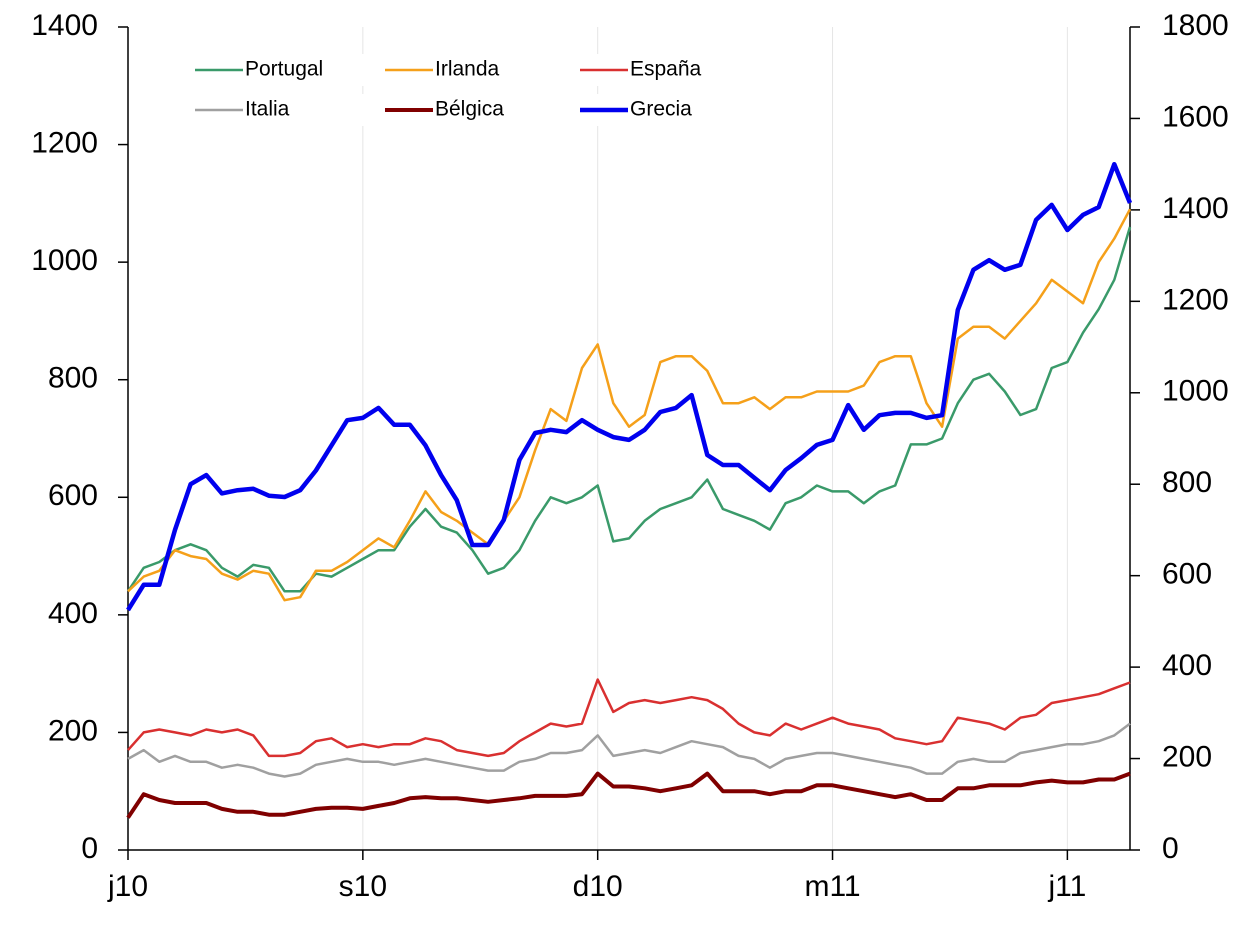 Image resolution: width=1253 pixels, height=929 pixels. Describe the element at coordinates (73, 730) in the screenshot. I see `y-tick-label: 200` at that location.